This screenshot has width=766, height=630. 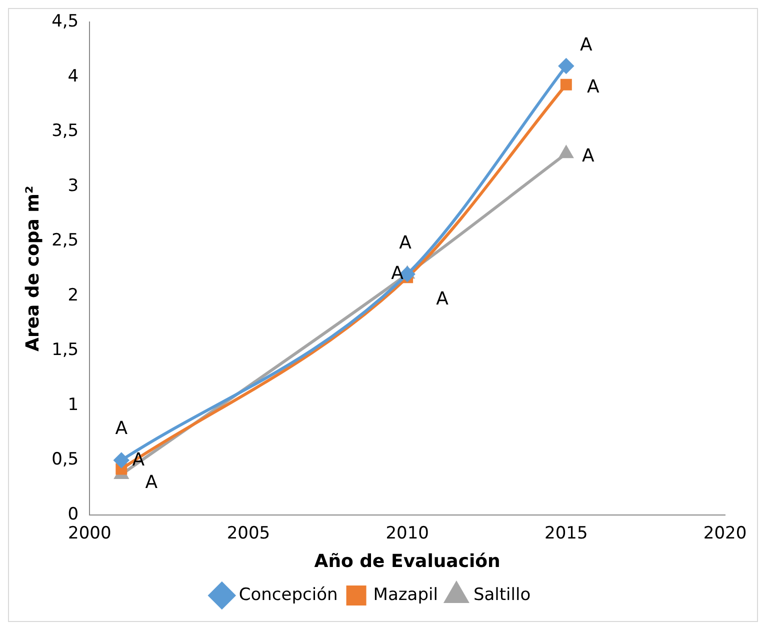 What do you see at coordinates (566, 534) in the screenshot?
I see `x-tick-label: 2015` at bounding box center [566, 534].